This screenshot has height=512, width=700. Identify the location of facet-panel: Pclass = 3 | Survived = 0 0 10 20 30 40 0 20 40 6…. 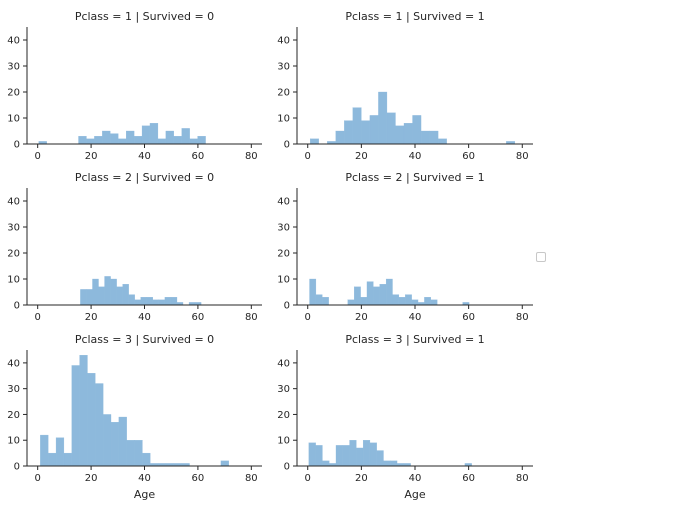
(134, 417).